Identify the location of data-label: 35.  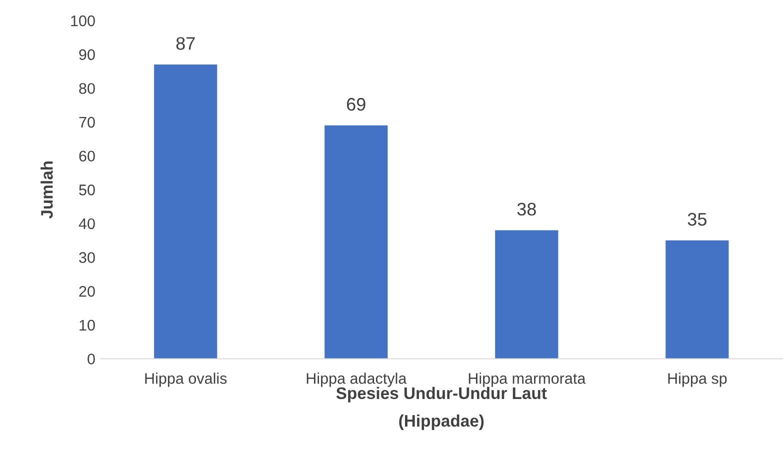
(697, 219).